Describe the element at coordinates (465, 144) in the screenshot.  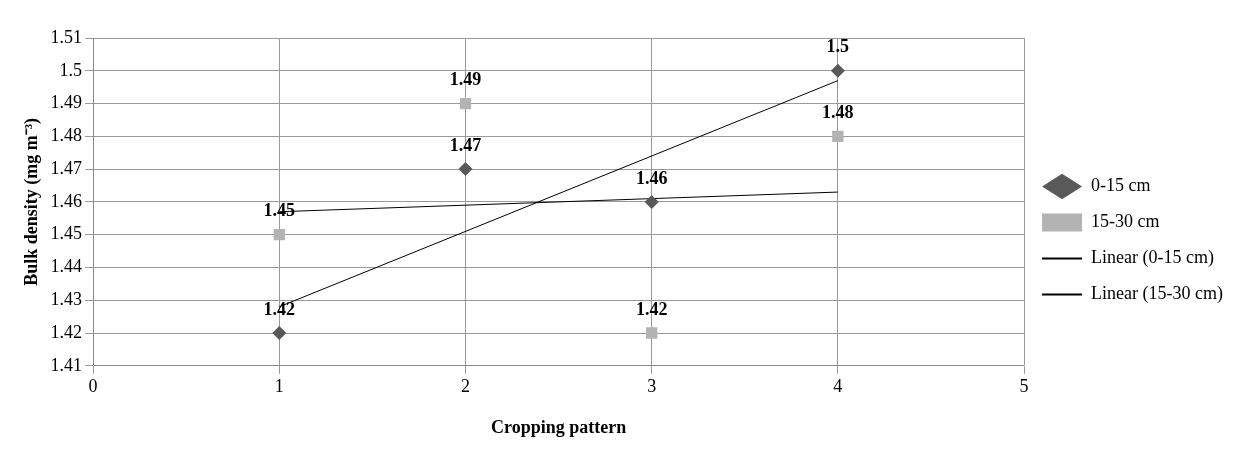
I see `data-label: 1.47` at that location.